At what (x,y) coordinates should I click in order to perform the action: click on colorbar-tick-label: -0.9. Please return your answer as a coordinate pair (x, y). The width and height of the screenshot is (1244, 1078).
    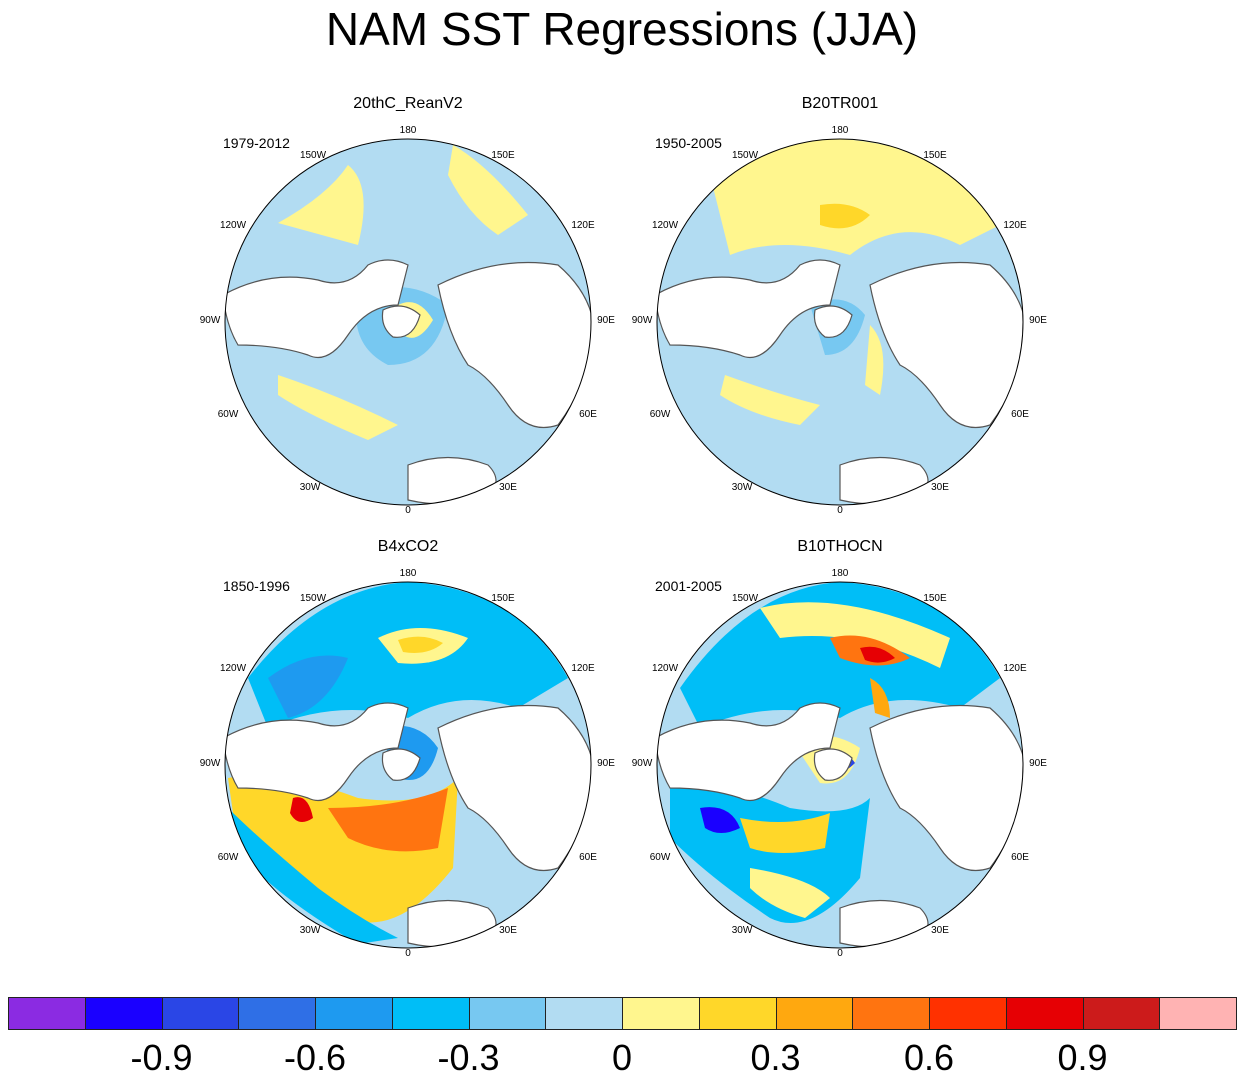
    Looking at the image, I should click on (161, 1057).